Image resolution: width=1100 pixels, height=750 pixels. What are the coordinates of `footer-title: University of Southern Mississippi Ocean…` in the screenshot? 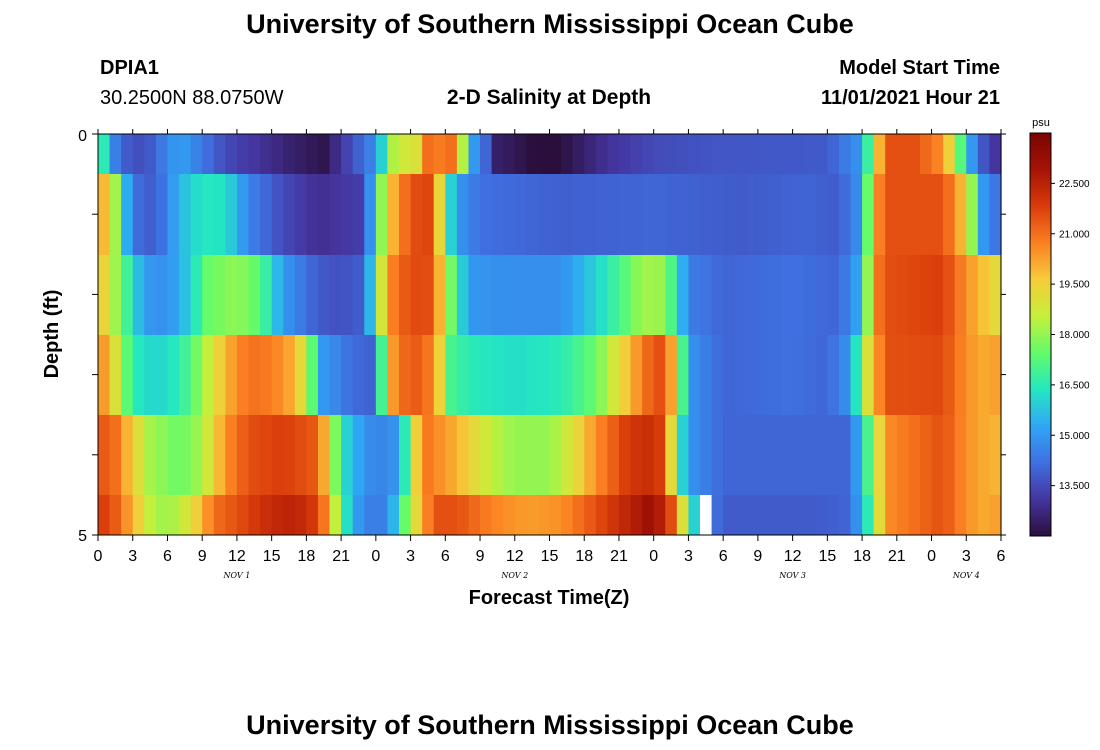 It's located at (550, 725).